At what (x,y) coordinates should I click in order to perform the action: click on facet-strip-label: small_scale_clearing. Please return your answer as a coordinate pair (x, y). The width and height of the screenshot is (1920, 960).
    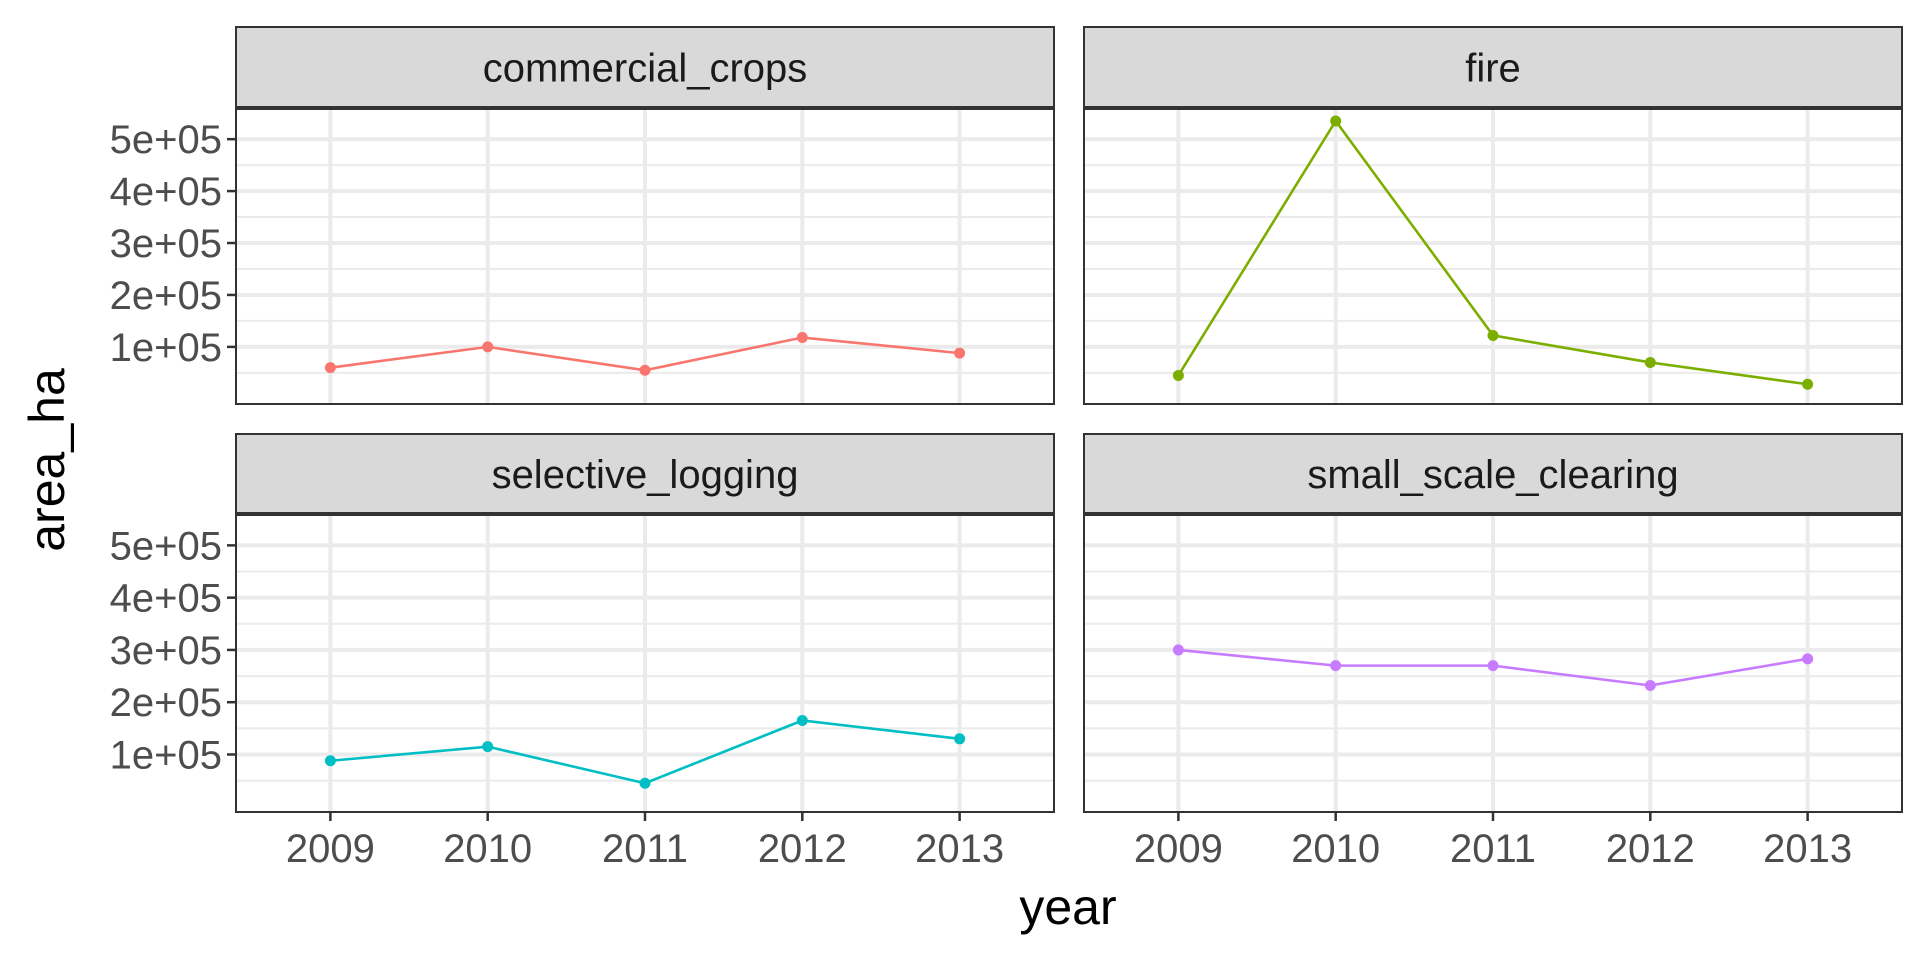
    Looking at the image, I should click on (1492, 475).